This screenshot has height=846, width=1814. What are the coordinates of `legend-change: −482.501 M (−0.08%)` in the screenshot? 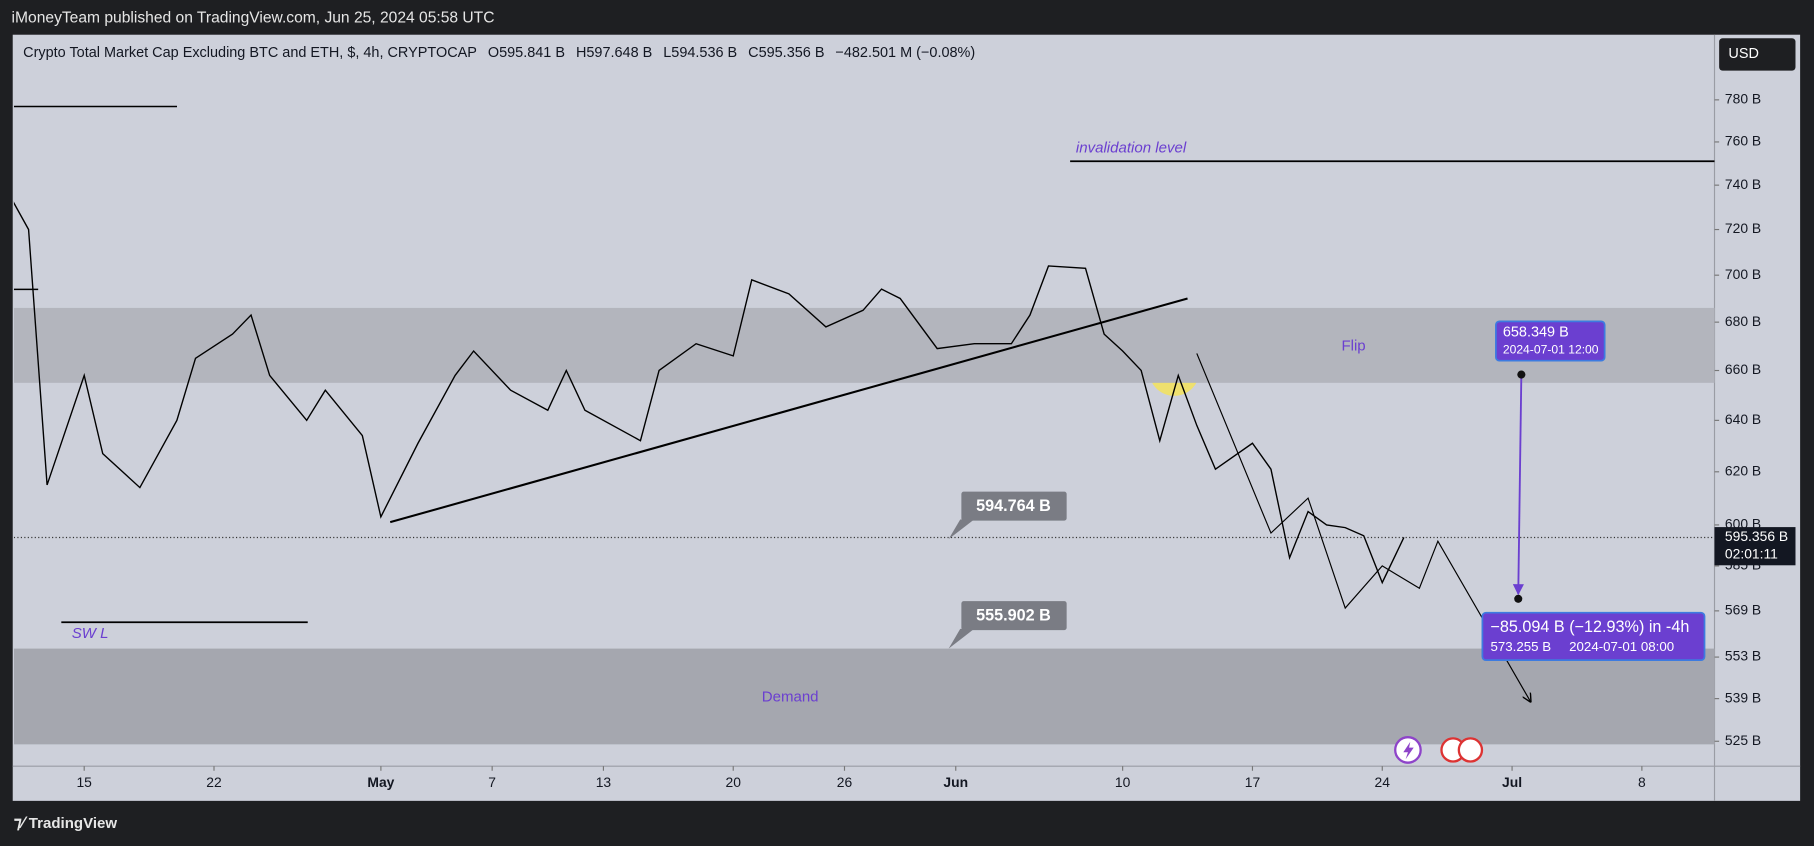 It's located at (905, 53).